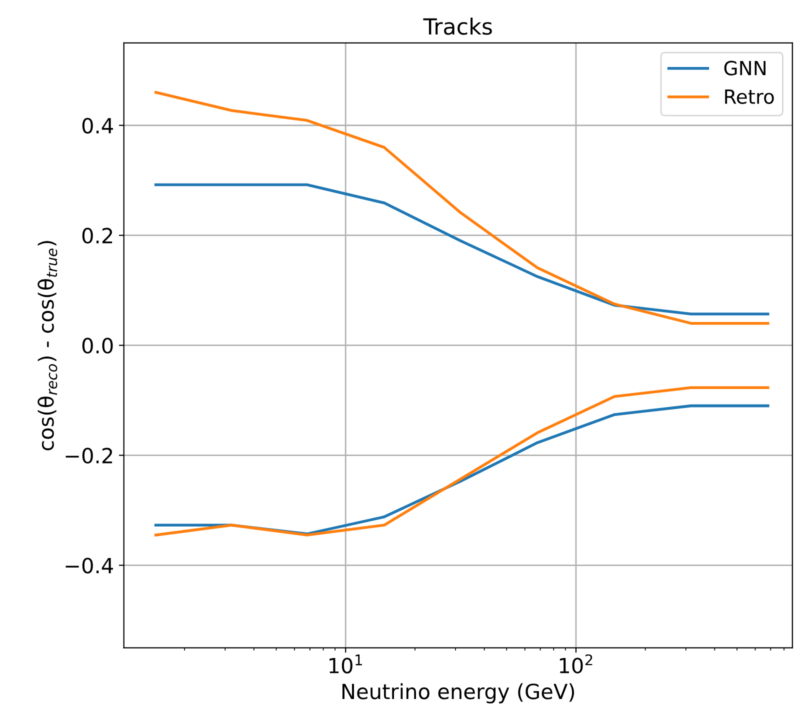  Describe the element at coordinates (458, 693) in the screenshot. I see `x-axis-title: Neutrino energy (GeV)` at that location.